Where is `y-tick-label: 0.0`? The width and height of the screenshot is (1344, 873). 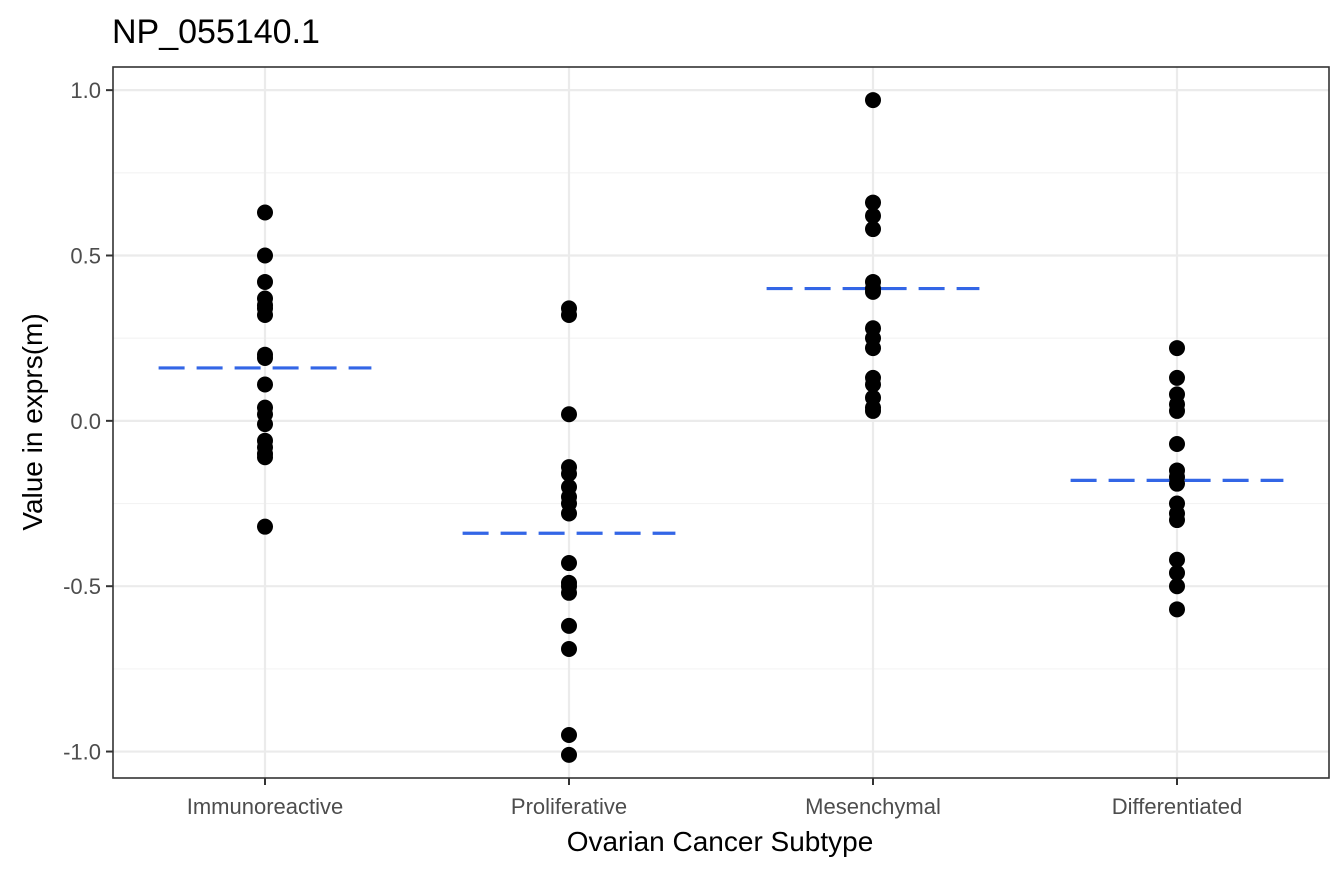
y-tick-label: 0.0 is located at coordinates (85, 421).